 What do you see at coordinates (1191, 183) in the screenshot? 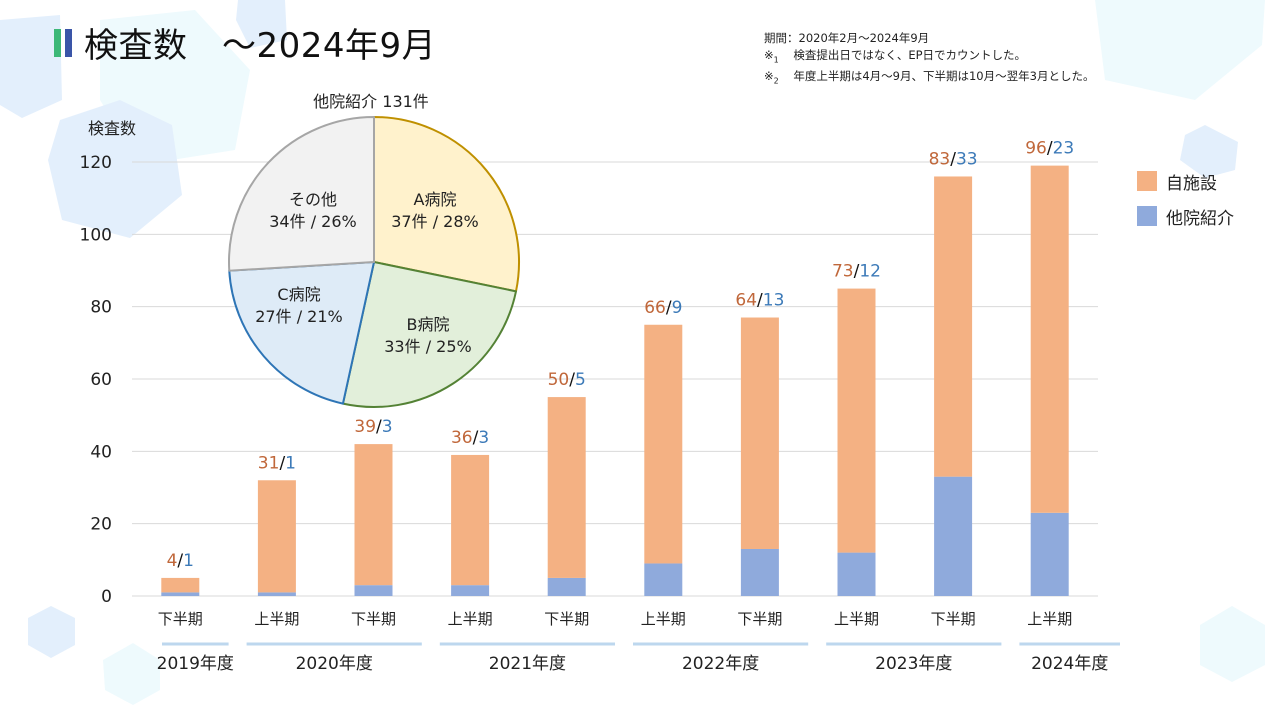
I see `legend-label: 自施設` at bounding box center [1191, 183].